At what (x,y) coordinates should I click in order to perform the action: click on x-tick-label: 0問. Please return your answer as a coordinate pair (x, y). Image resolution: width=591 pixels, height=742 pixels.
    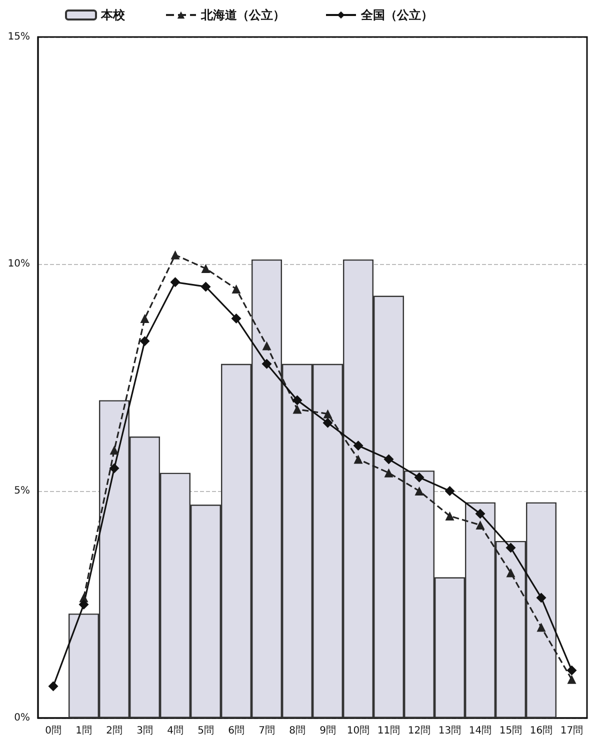
    Looking at the image, I should click on (53, 731).